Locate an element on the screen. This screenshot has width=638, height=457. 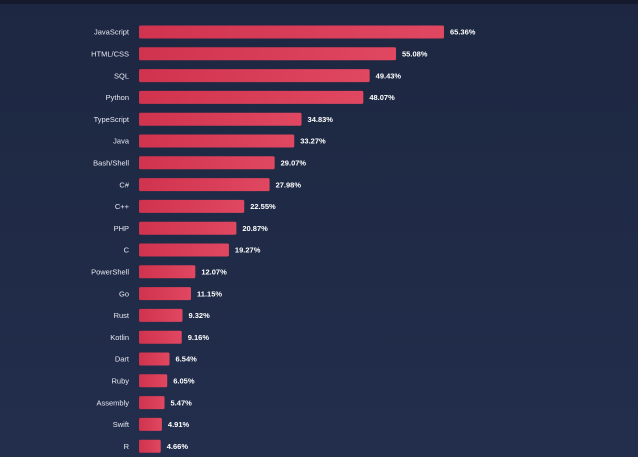
value-label: 6.54% is located at coordinates (187, 359).